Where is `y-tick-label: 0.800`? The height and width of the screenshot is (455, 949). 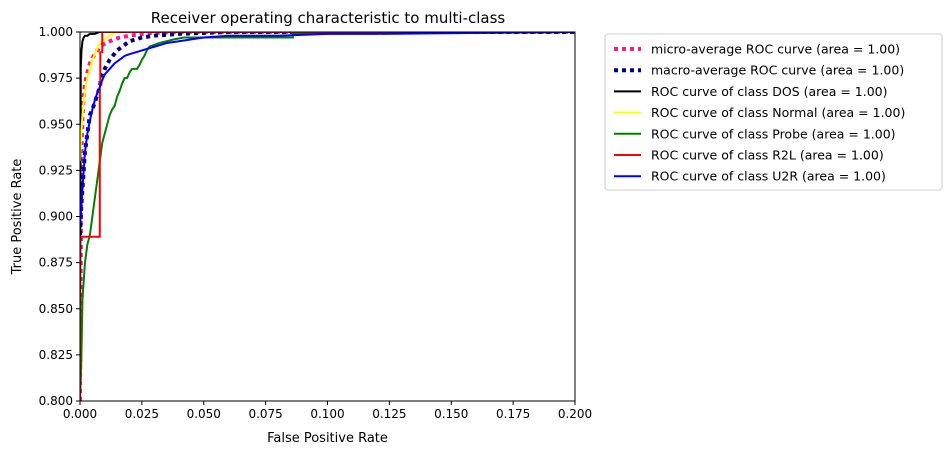
y-tick-label: 0.800 is located at coordinates (56, 401).